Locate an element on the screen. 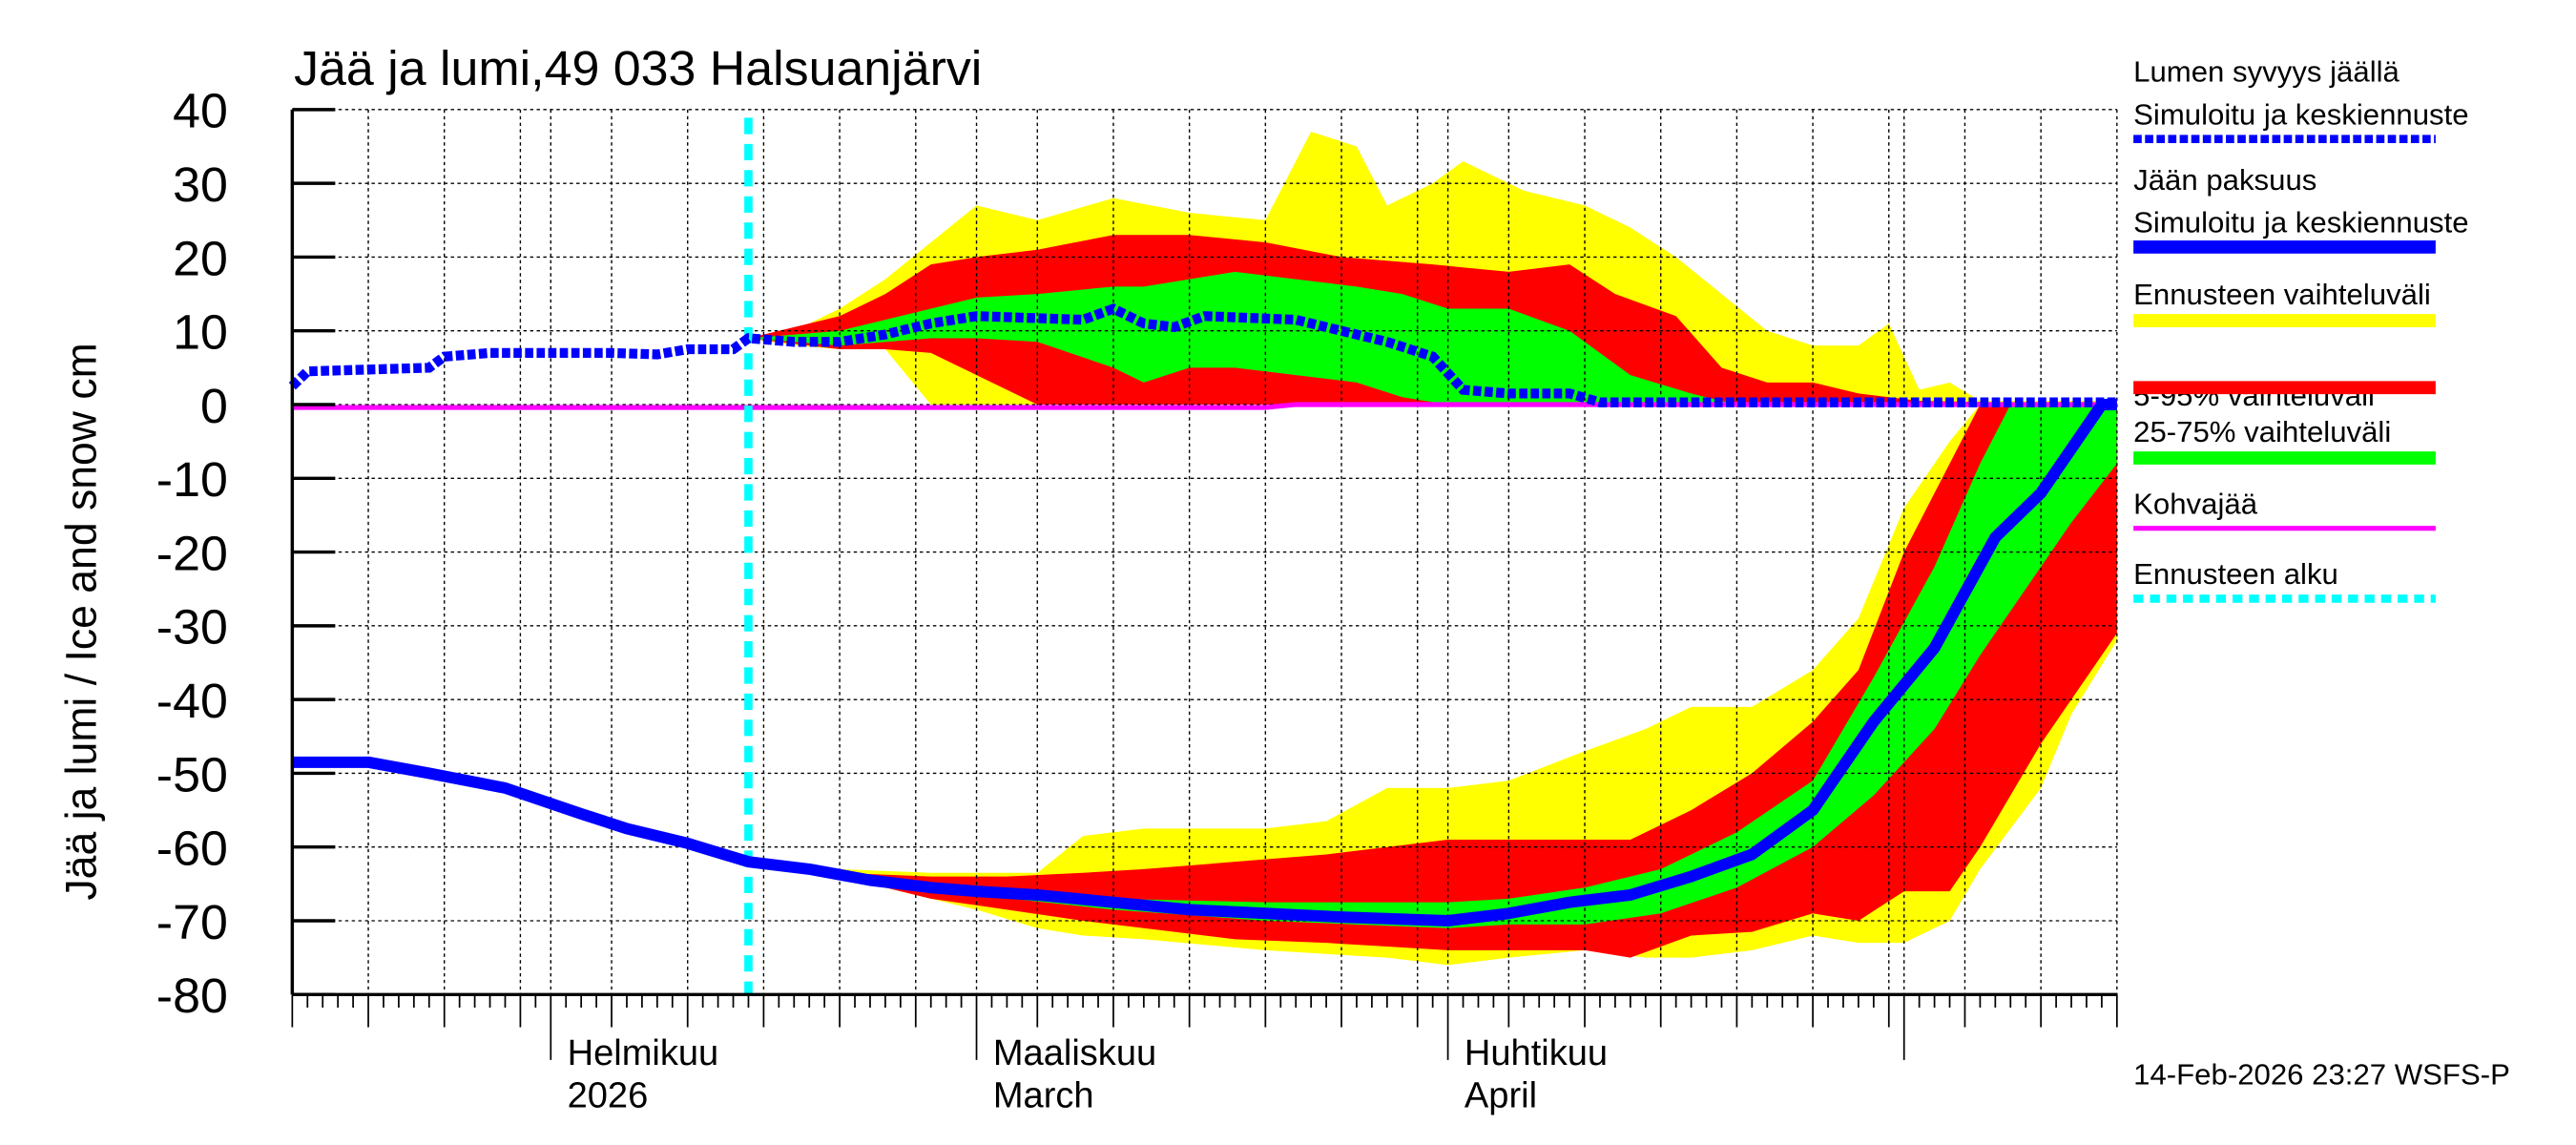  y-tick-label: -20 is located at coordinates (192, 553).